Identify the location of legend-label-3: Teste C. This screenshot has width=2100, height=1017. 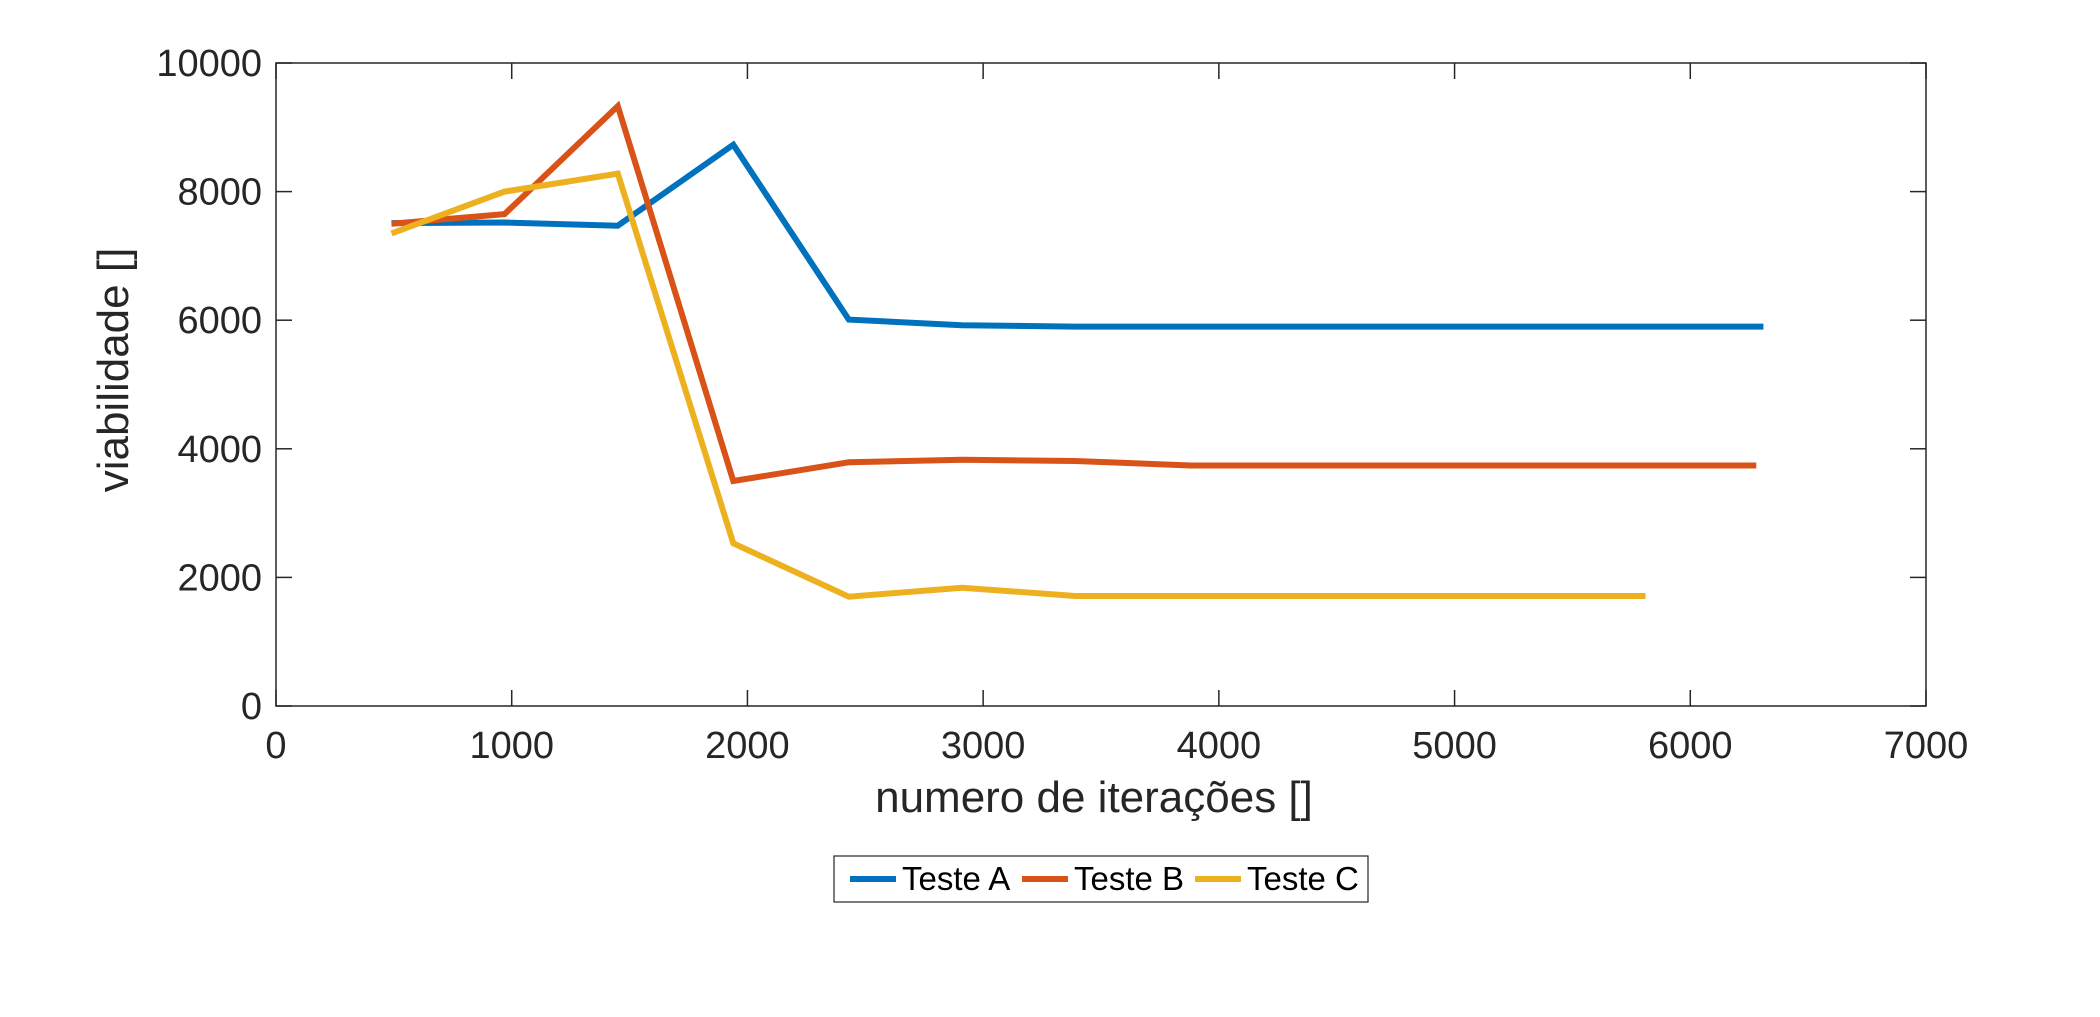
(1303, 878).